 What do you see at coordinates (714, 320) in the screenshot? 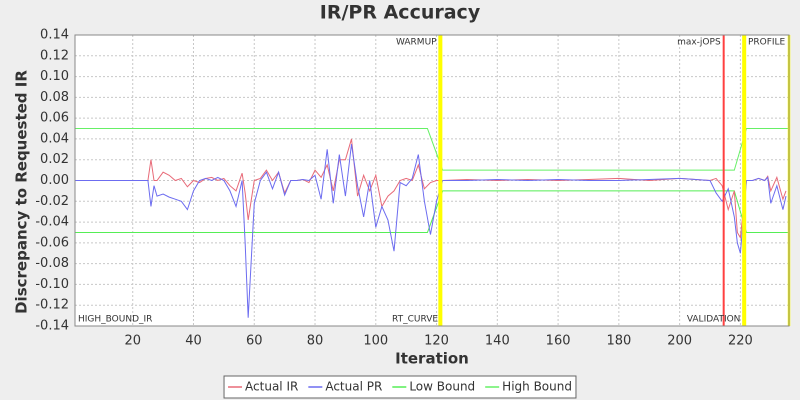
I see `marker-label: VALIDATION` at bounding box center [714, 320].